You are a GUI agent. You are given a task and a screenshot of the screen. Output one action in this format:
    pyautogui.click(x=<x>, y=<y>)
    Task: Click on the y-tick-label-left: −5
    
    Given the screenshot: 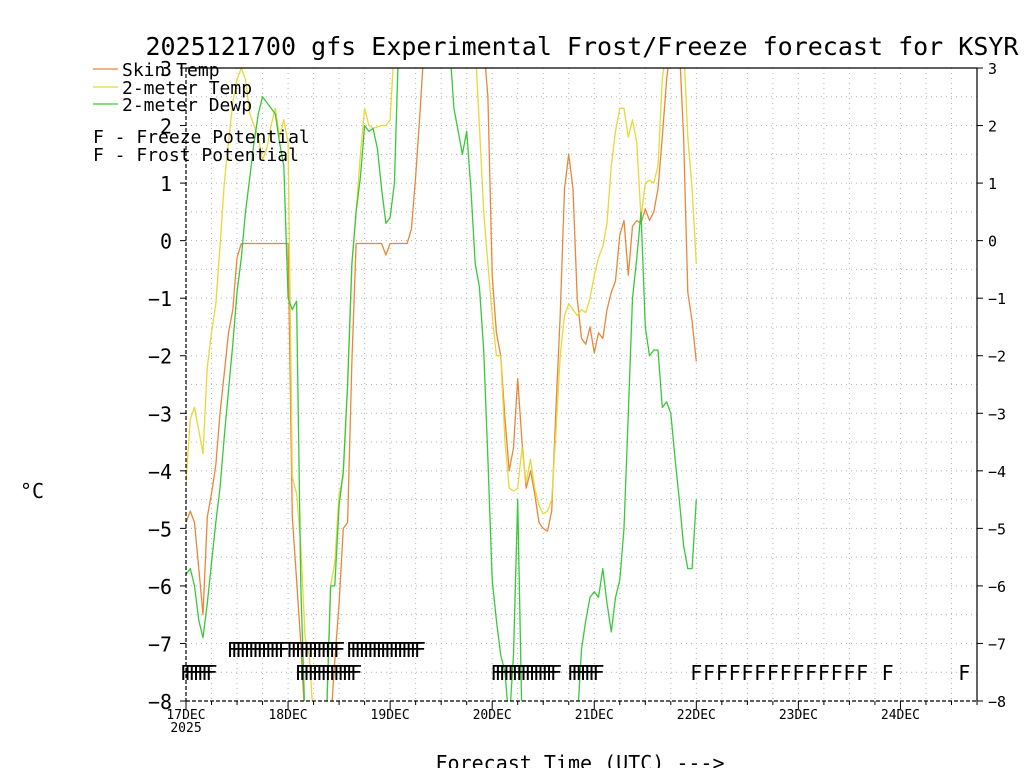 What is the action you would take?
    pyautogui.click(x=160, y=529)
    